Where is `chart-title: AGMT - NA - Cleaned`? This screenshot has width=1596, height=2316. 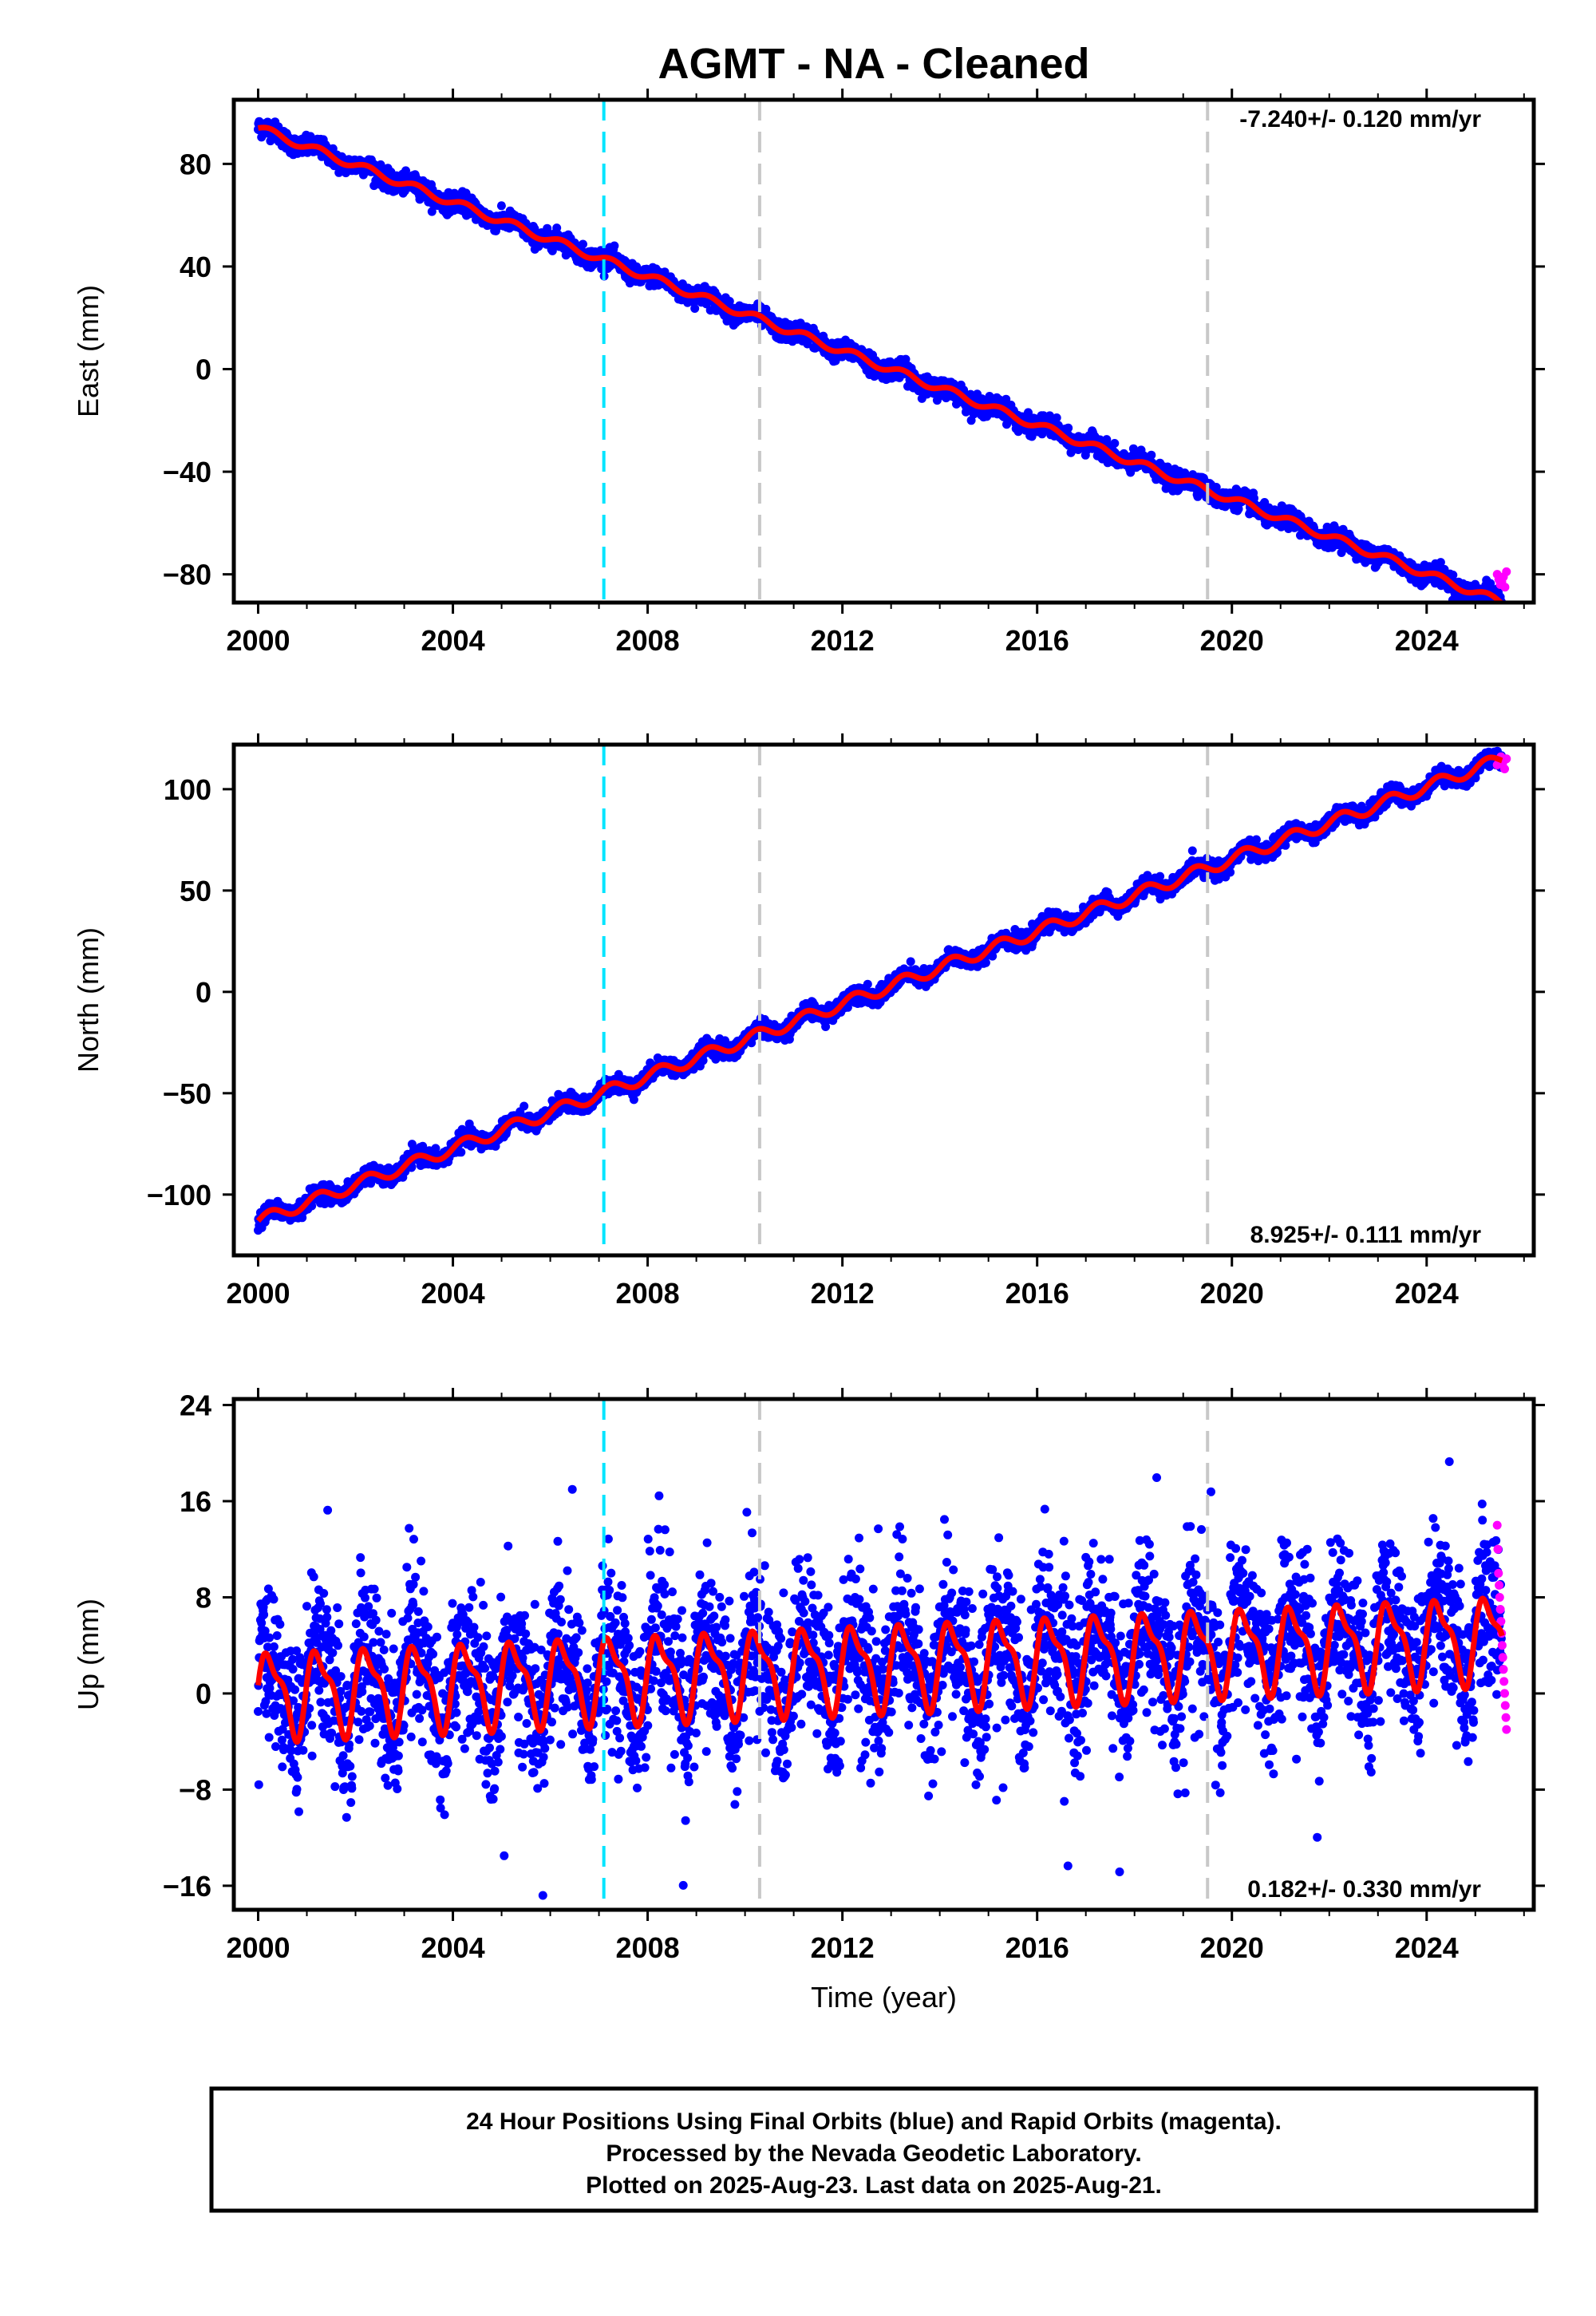 chart-title: AGMT - NA - Cleaned is located at coordinates (873, 64).